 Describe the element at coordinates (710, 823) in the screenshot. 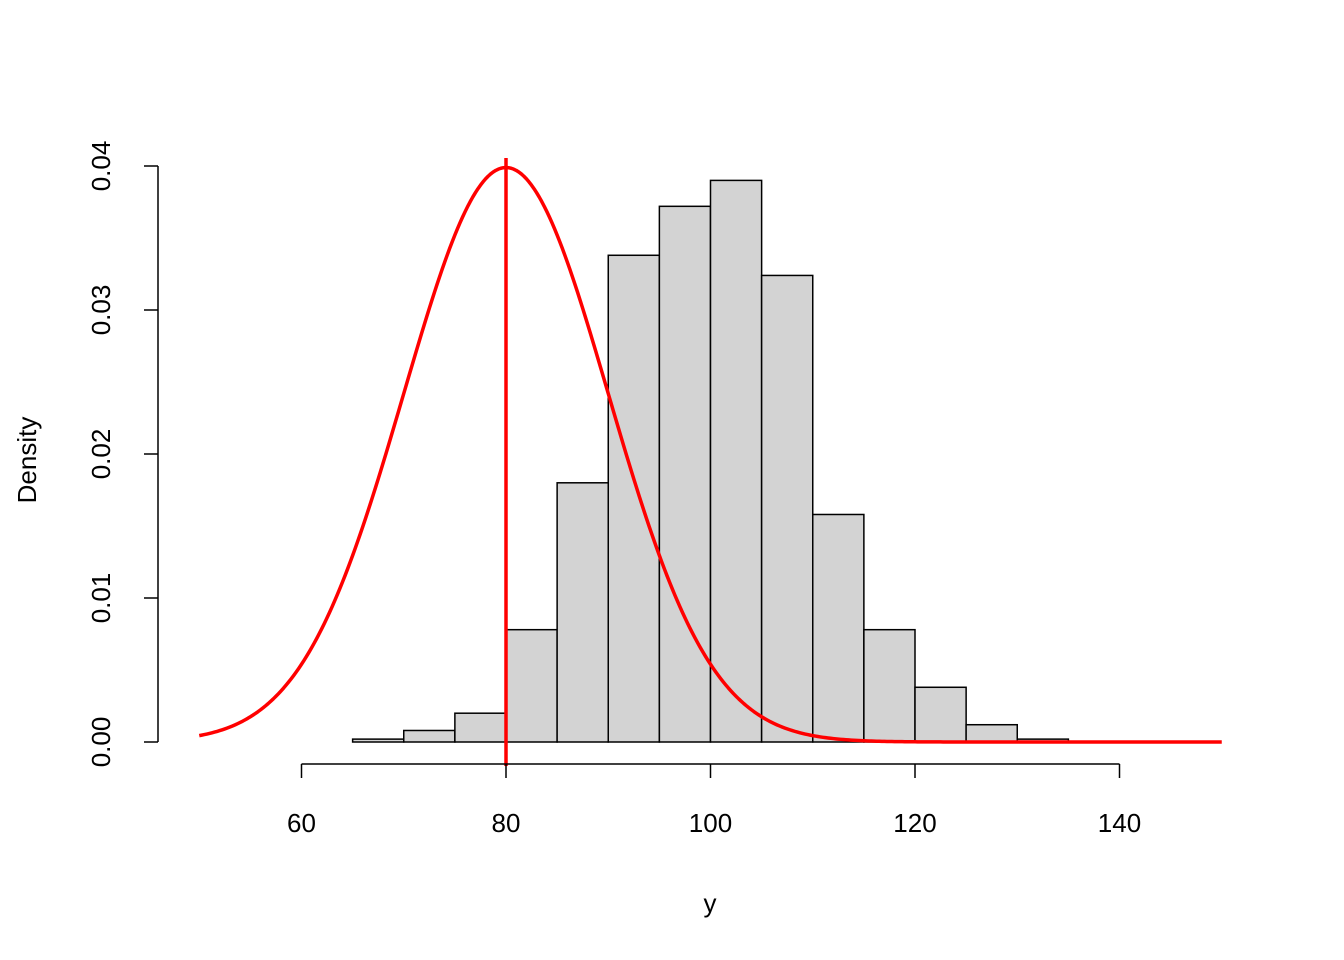

I see `x-tick-label: 100` at that location.